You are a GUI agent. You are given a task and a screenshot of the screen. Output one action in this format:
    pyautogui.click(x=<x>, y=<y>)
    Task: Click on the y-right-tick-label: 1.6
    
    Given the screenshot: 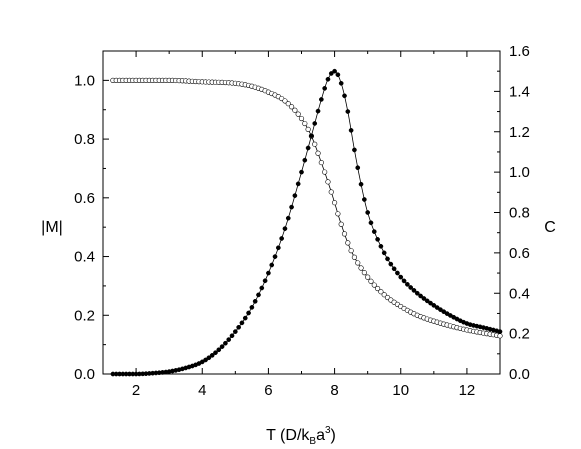 What is the action you would take?
    pyautogui.click(x=519, y=51)
    